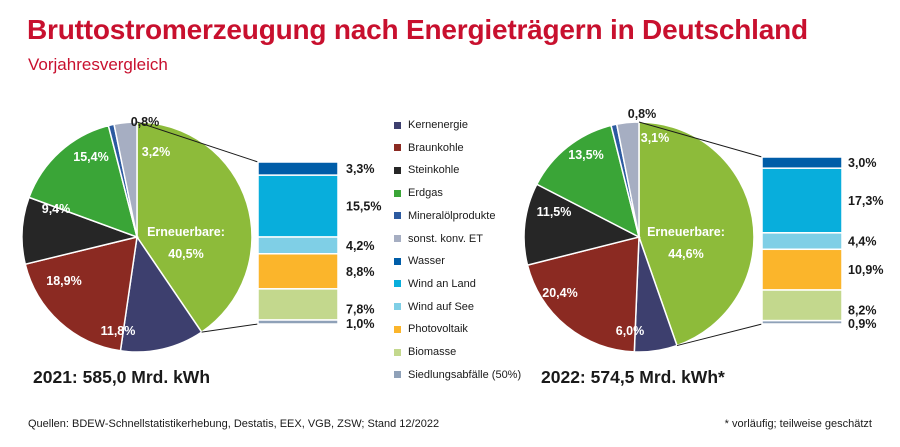 The width and height of the screenshot is (900, 447). What do you see at coordinates (56, 209) in the screenshot?
I see `slice-value-steinkohle: 9,4%` at bounding box center [56, 209].